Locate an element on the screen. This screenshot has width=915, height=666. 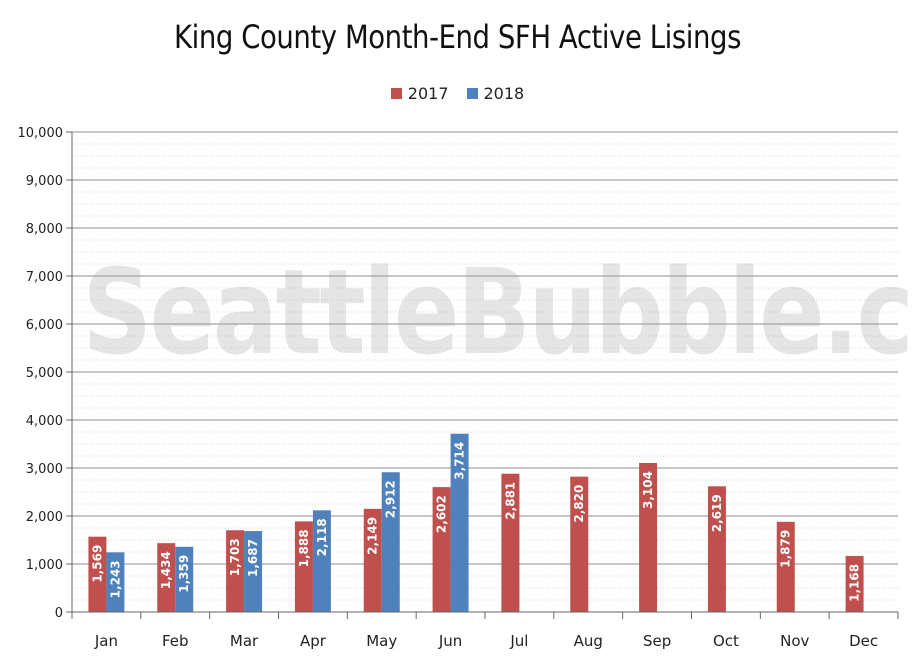
y-tick-label: 3,000 is located at coordinates (44, 469).